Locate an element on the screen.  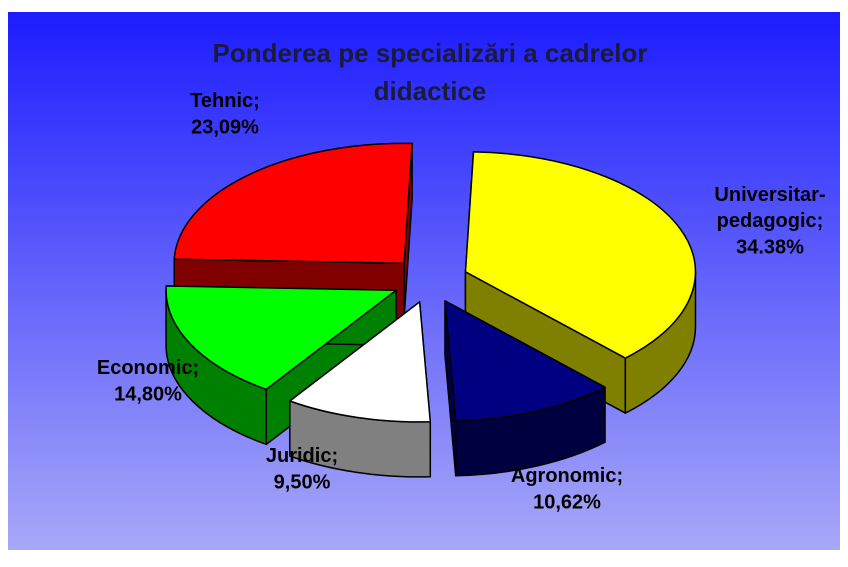
slice-label: Universitar-pedagogic; is located at coordinates (769, 208).